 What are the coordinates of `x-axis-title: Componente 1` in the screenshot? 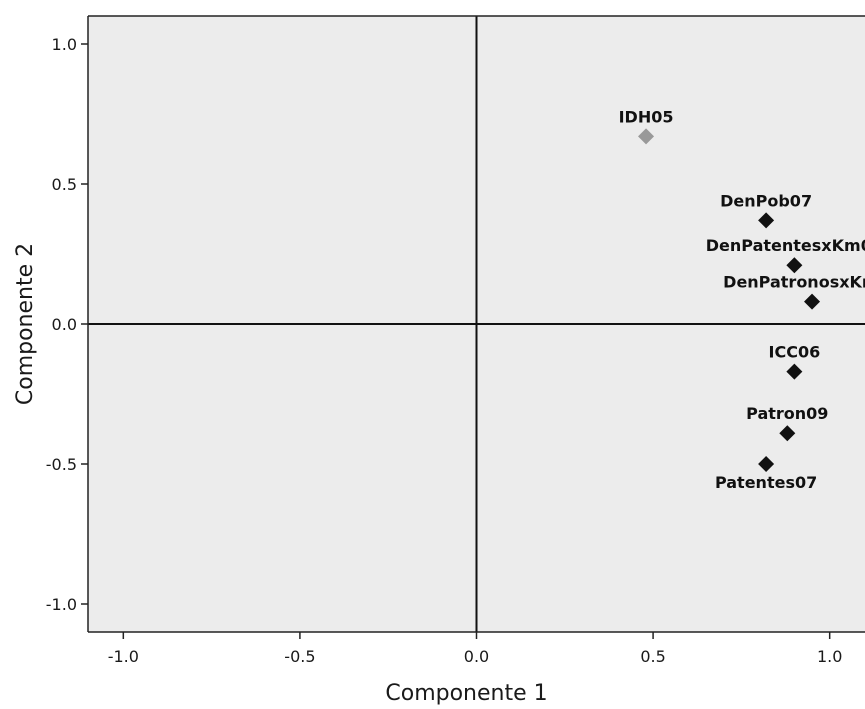 It's located at (466, 693).